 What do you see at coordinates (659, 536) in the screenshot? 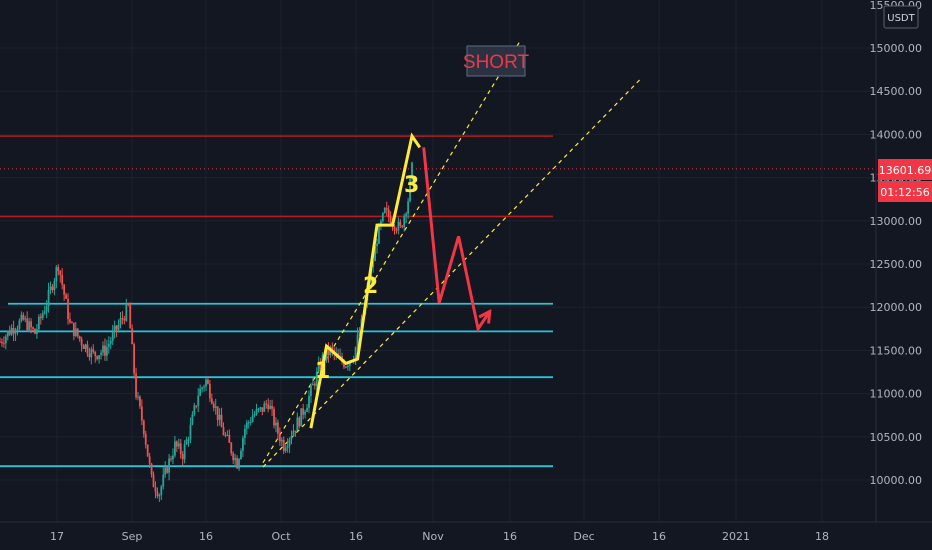
I see `time-tick-label: 16` at bounding box center [659, 536].